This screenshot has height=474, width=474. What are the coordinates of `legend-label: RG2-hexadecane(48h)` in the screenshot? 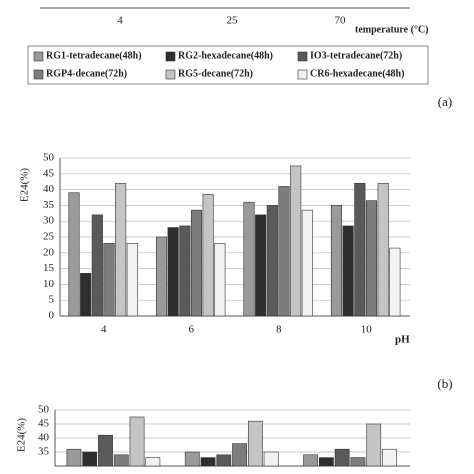 It's located at (225, 55).